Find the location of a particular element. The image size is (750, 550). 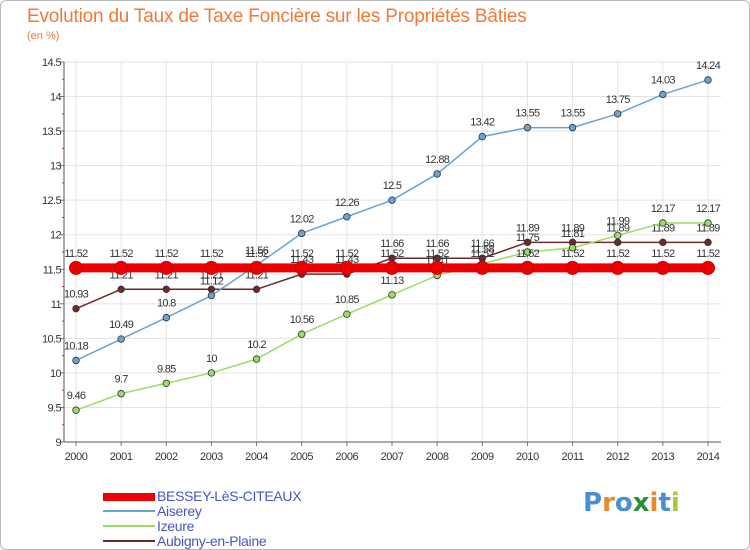

legend-label-aiserey: Aiserey is located at coordinates (179, 511).